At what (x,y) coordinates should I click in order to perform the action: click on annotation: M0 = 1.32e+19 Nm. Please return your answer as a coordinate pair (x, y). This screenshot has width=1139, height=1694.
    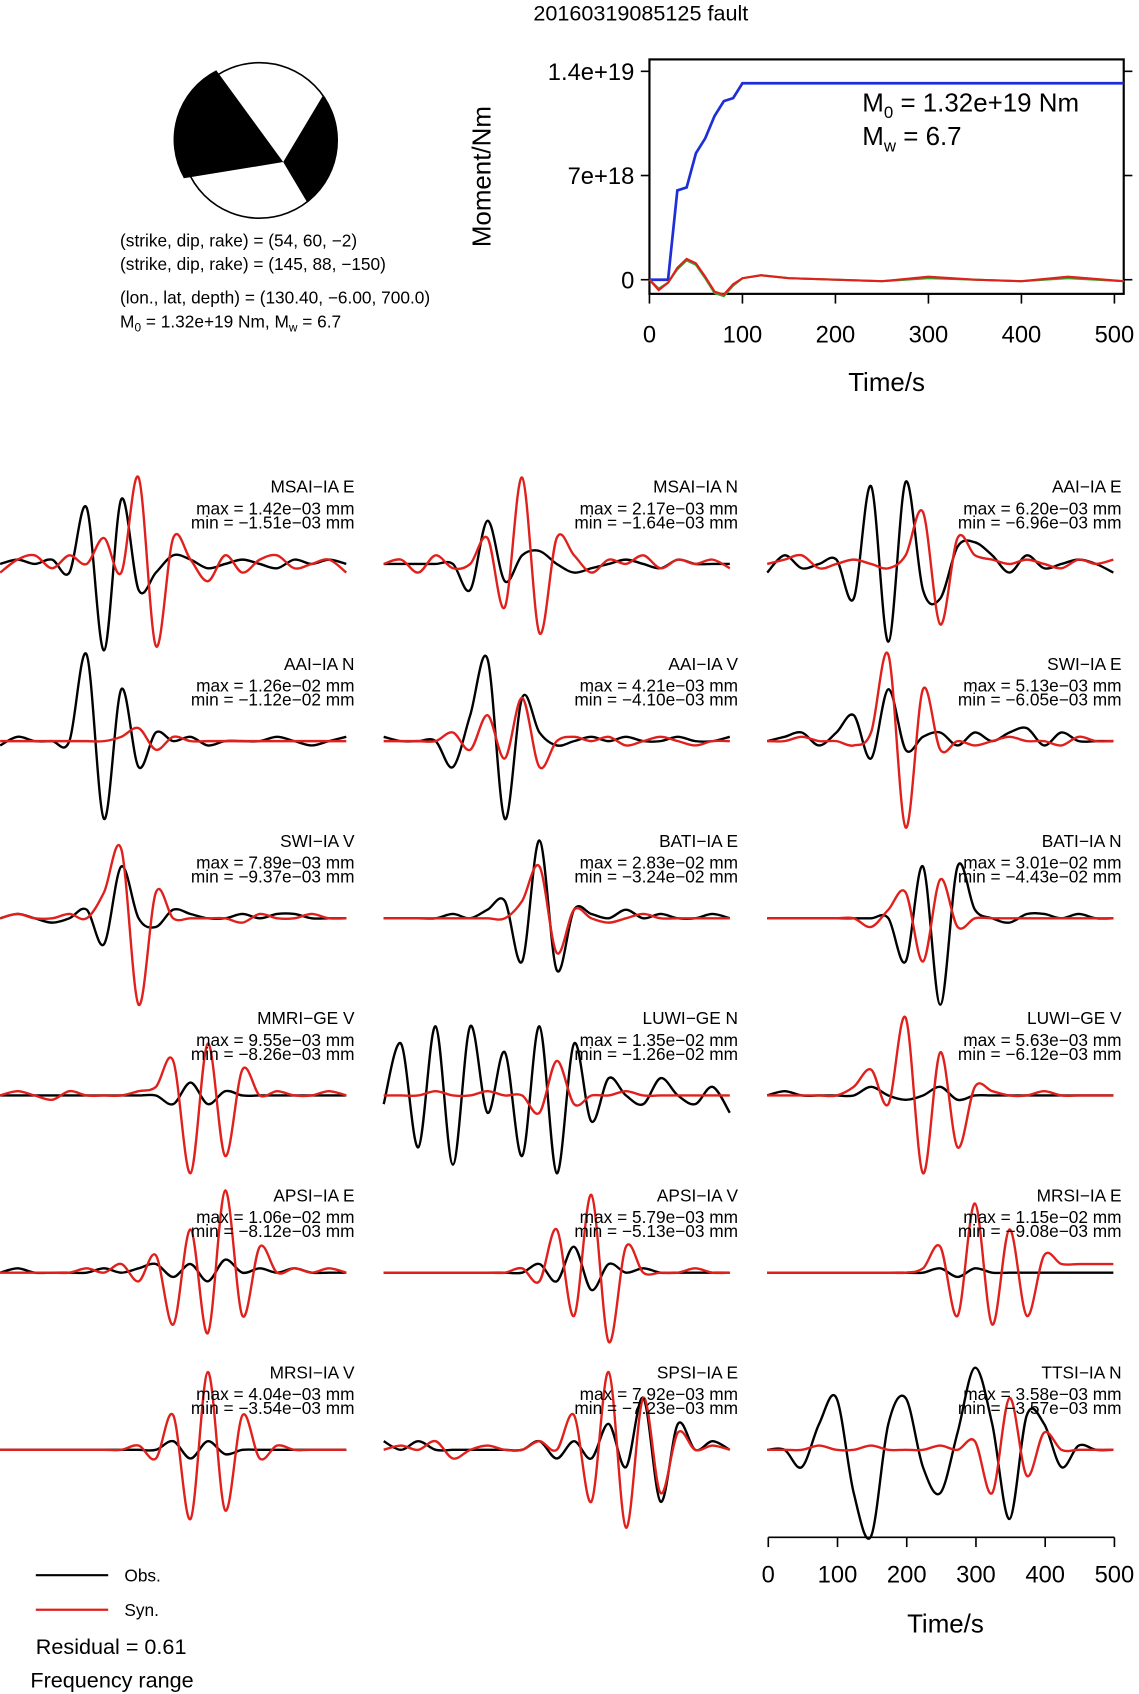
    Looking at the image, I should click on (970, 105).